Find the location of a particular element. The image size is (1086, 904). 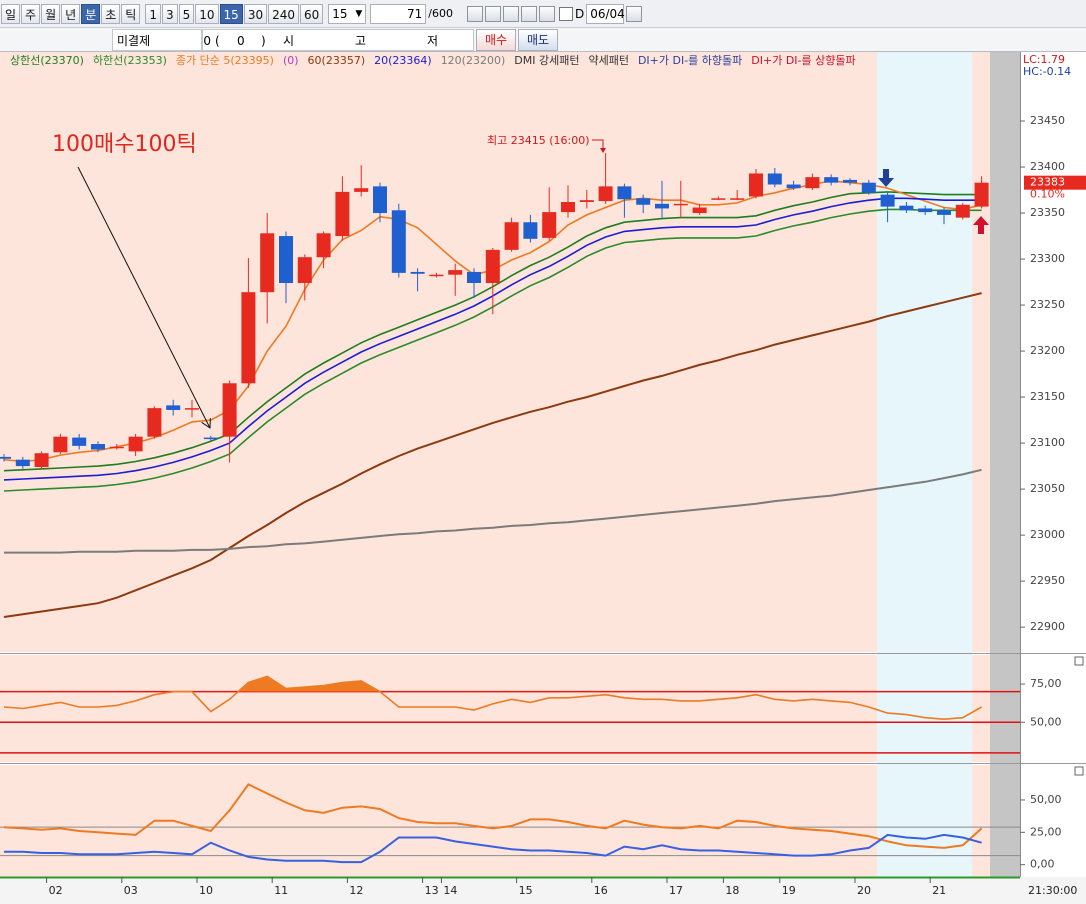

interval-button: 1 is located at coordinates (153, 13).